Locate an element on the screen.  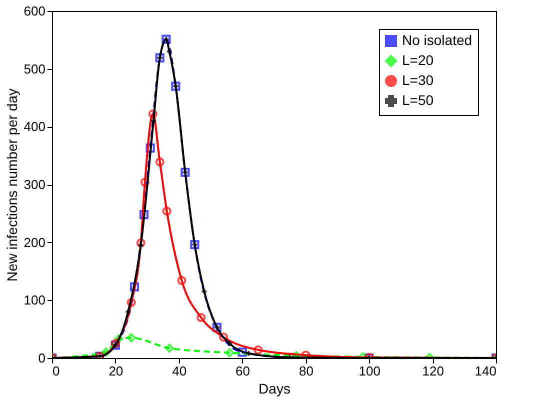
y-tick-label: 200 is located at coordinates (35, 242).